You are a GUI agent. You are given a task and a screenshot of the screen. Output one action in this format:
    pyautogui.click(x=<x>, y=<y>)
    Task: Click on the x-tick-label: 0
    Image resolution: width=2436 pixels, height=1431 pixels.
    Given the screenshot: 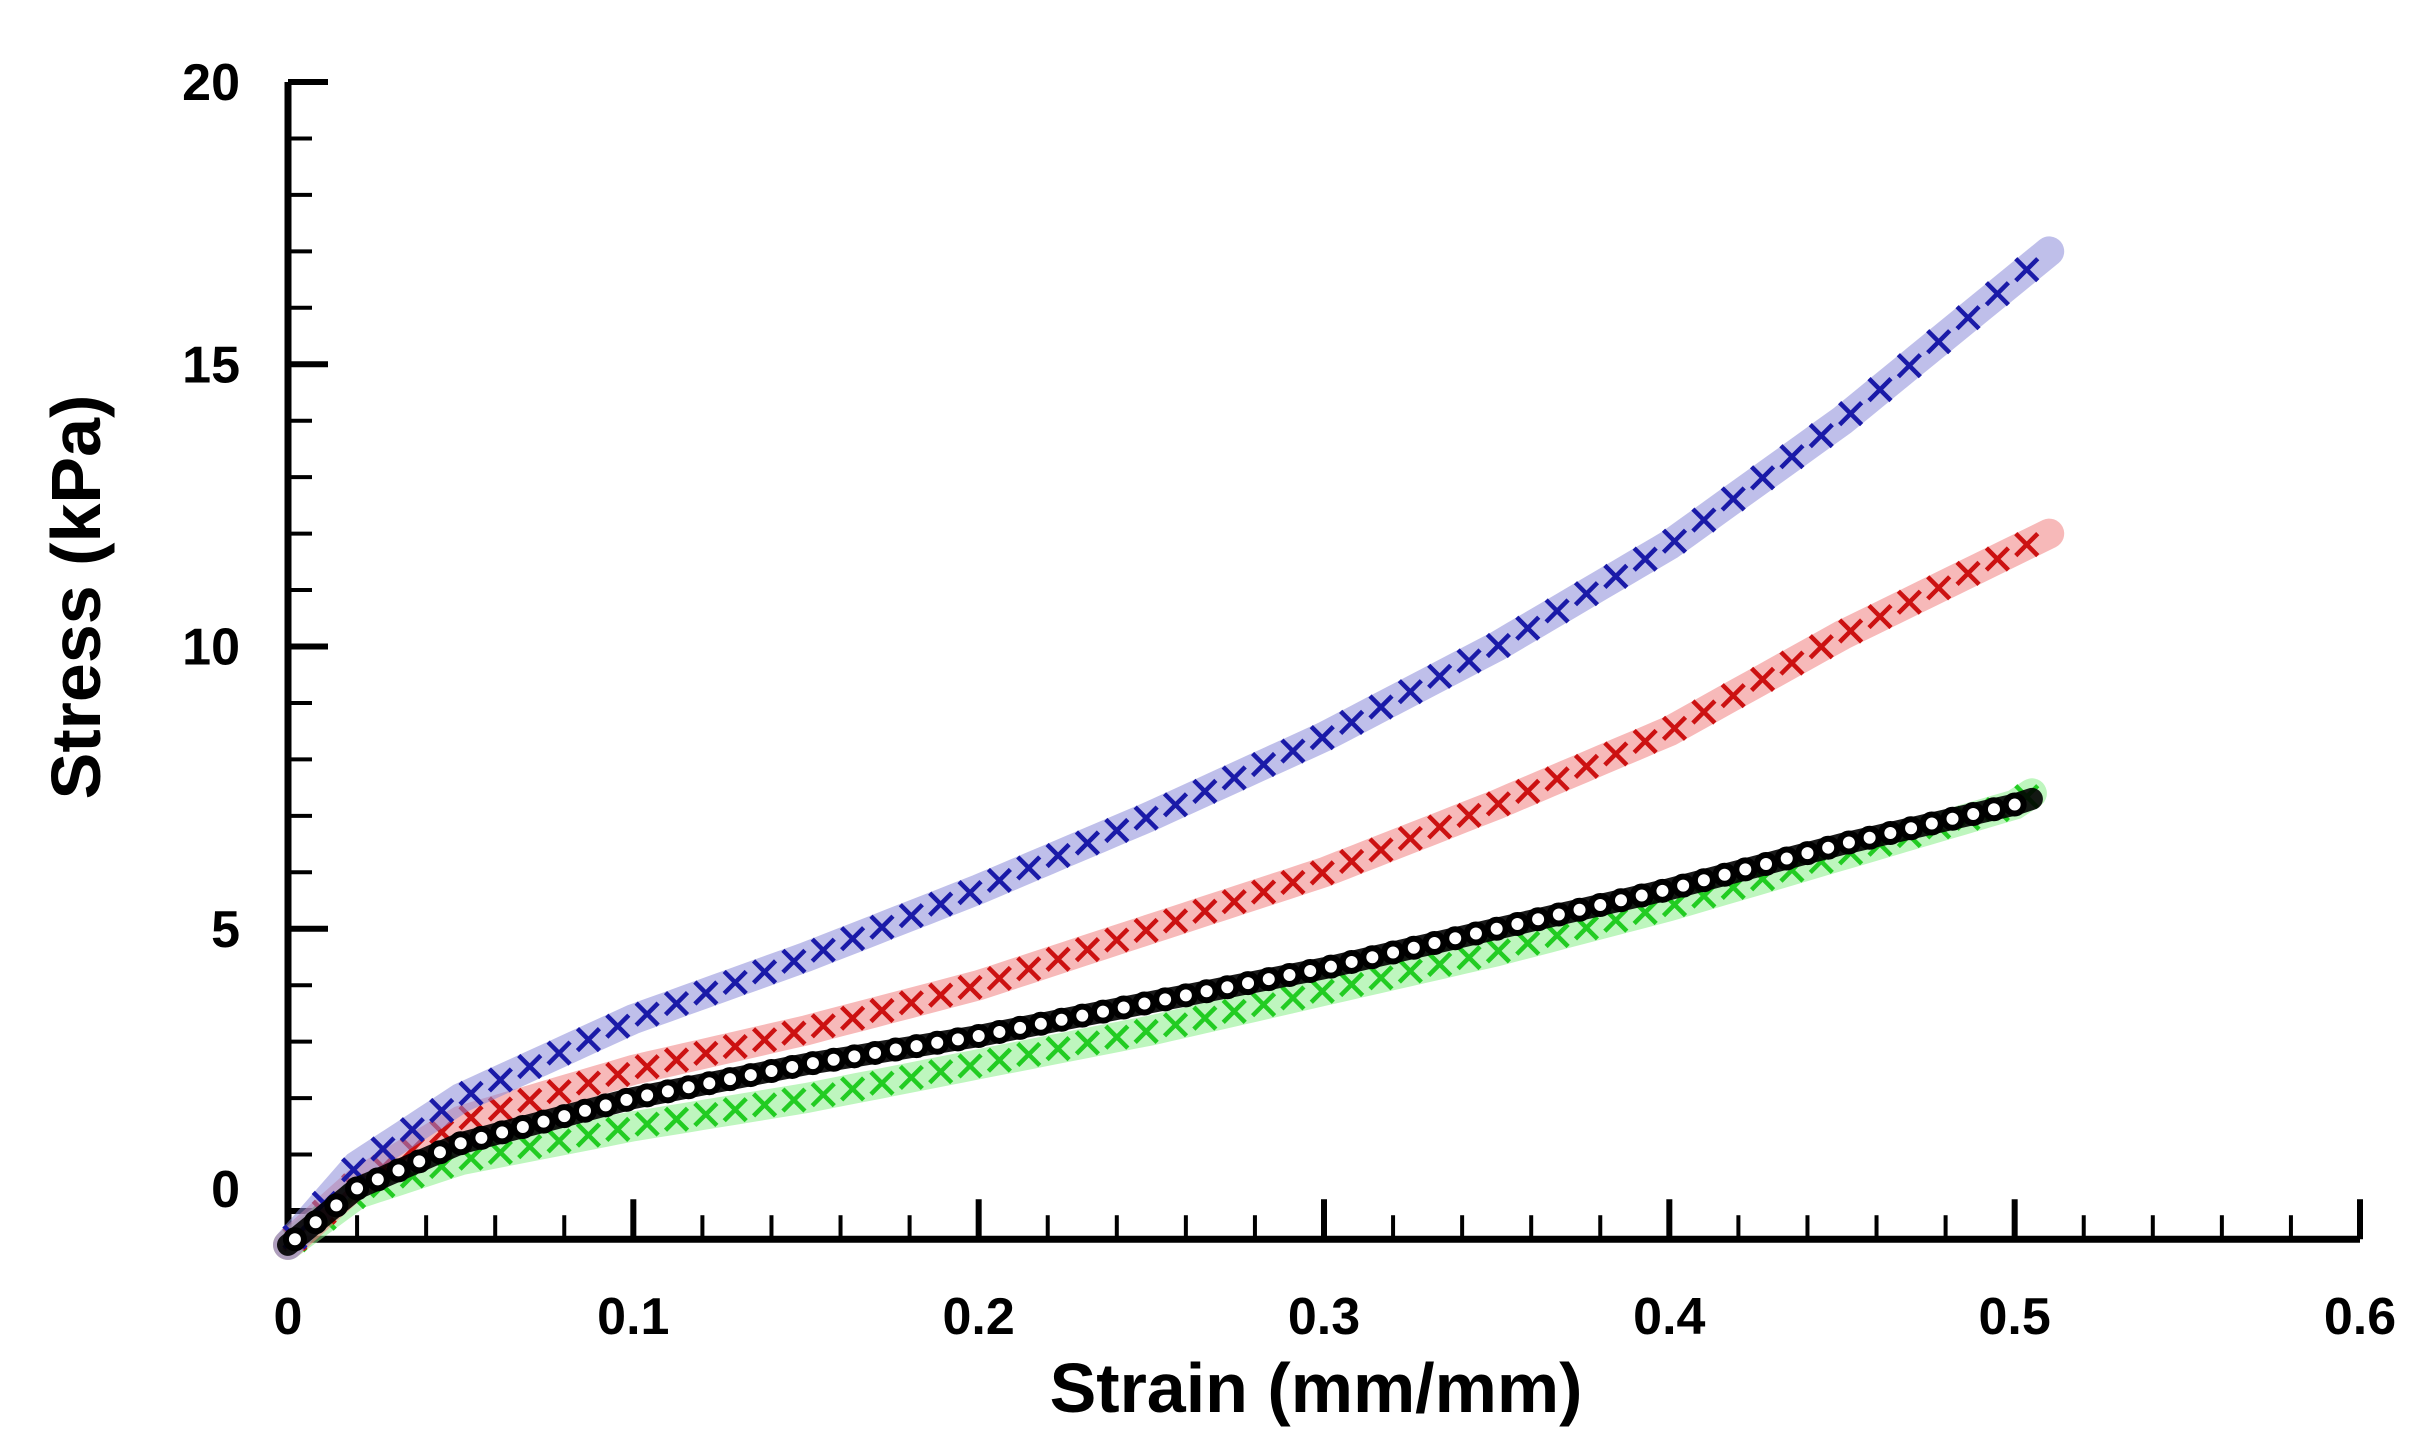 What is the action you would take?
    pyautogui.click(x=288, y=1317)
    